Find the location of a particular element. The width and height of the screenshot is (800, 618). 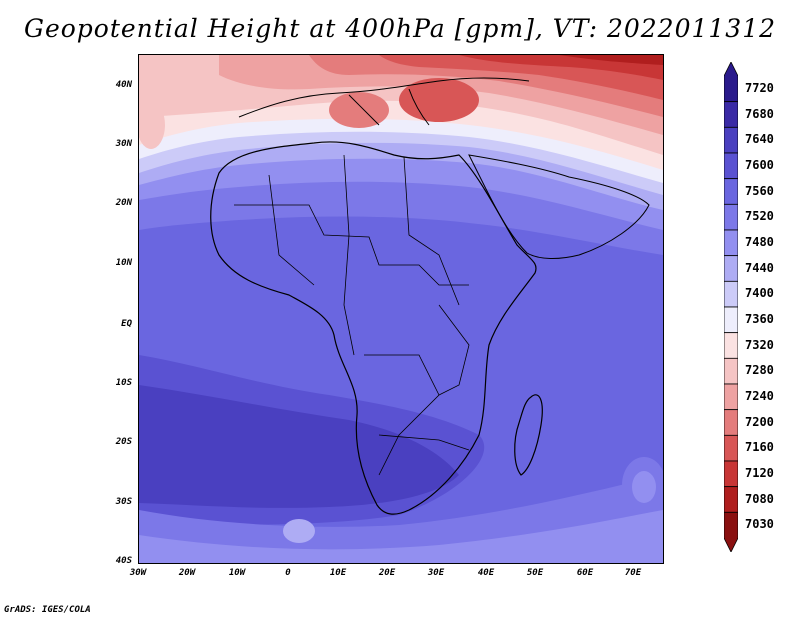

lon-tick-label: 20W is located at coordinates (187, 573).